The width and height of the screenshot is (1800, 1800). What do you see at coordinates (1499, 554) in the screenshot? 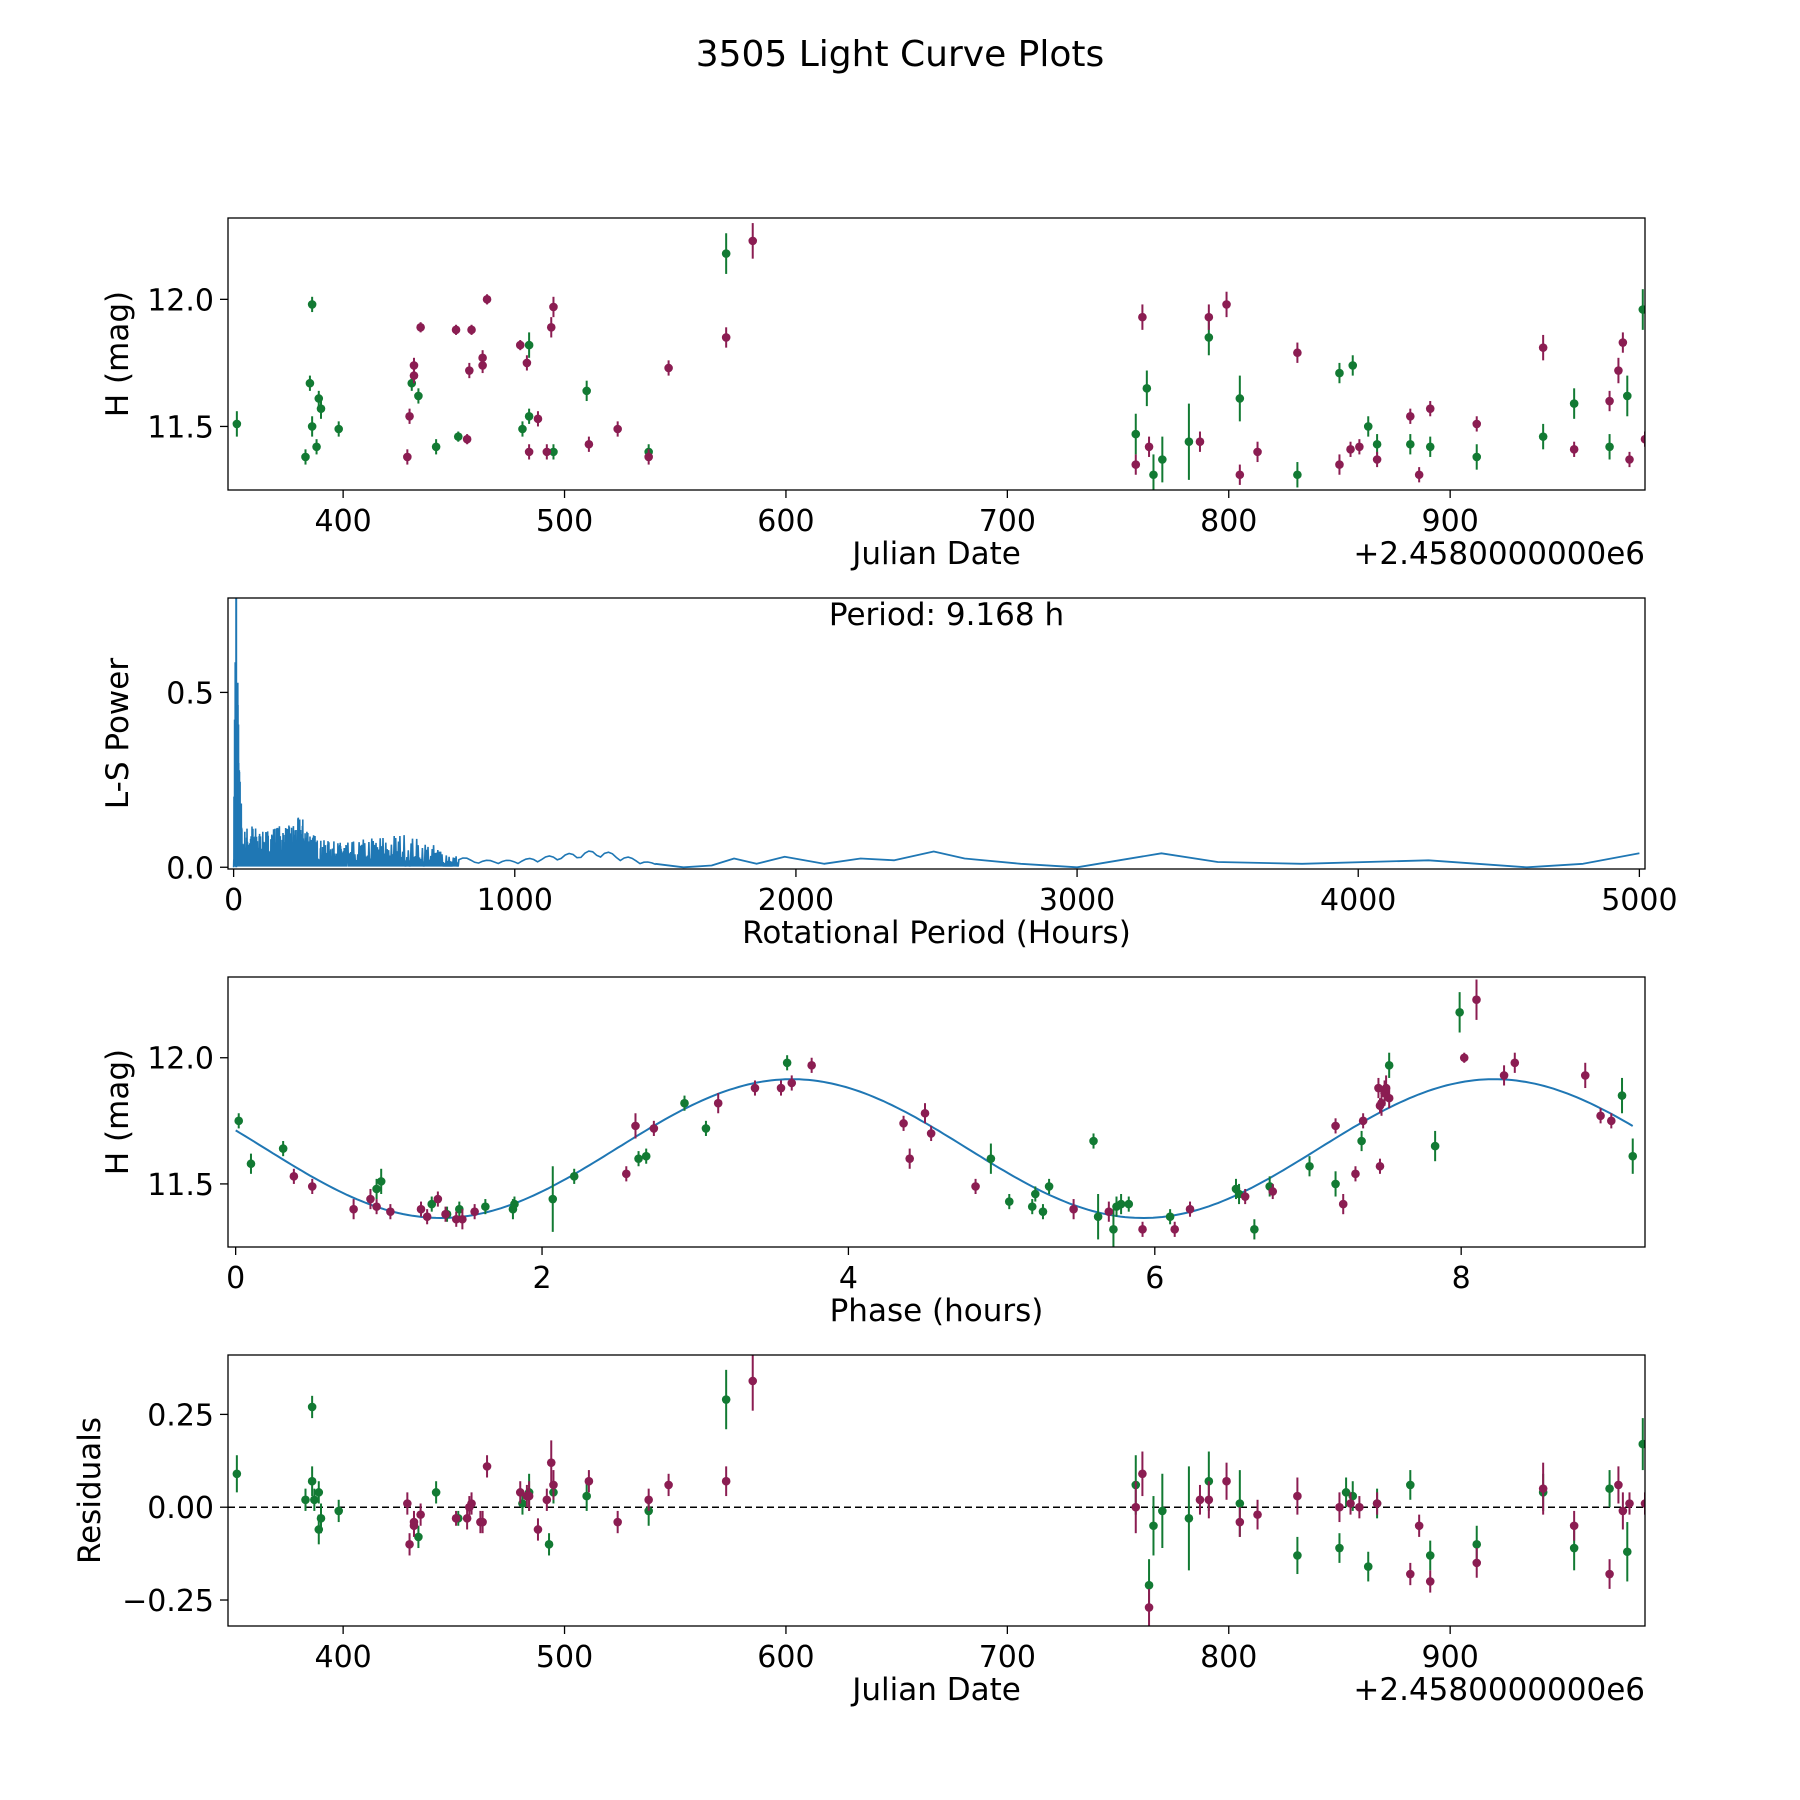
I see `lightcurve-offset-label: +2.4580000000e6` at bounding box center [1499, 554].